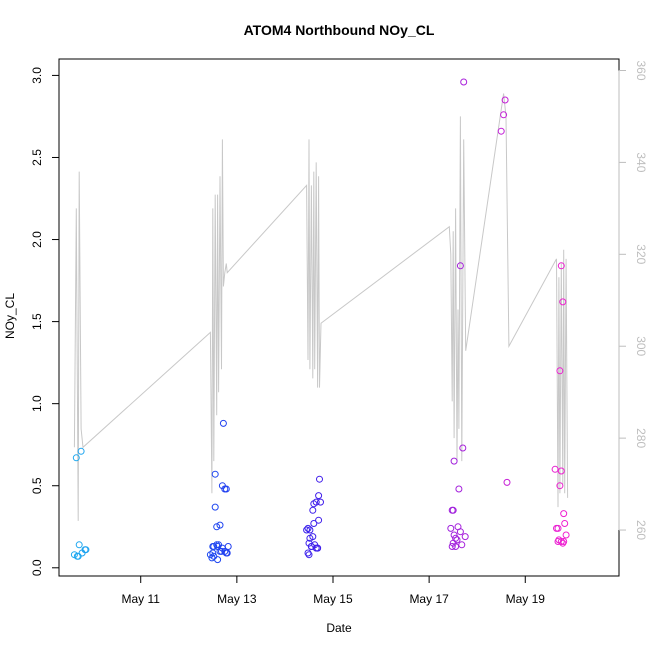 This screenshot has width=650, height=650. I want to click on right-y-axis: 260 280 300 320 340 360, so click(633, 300).